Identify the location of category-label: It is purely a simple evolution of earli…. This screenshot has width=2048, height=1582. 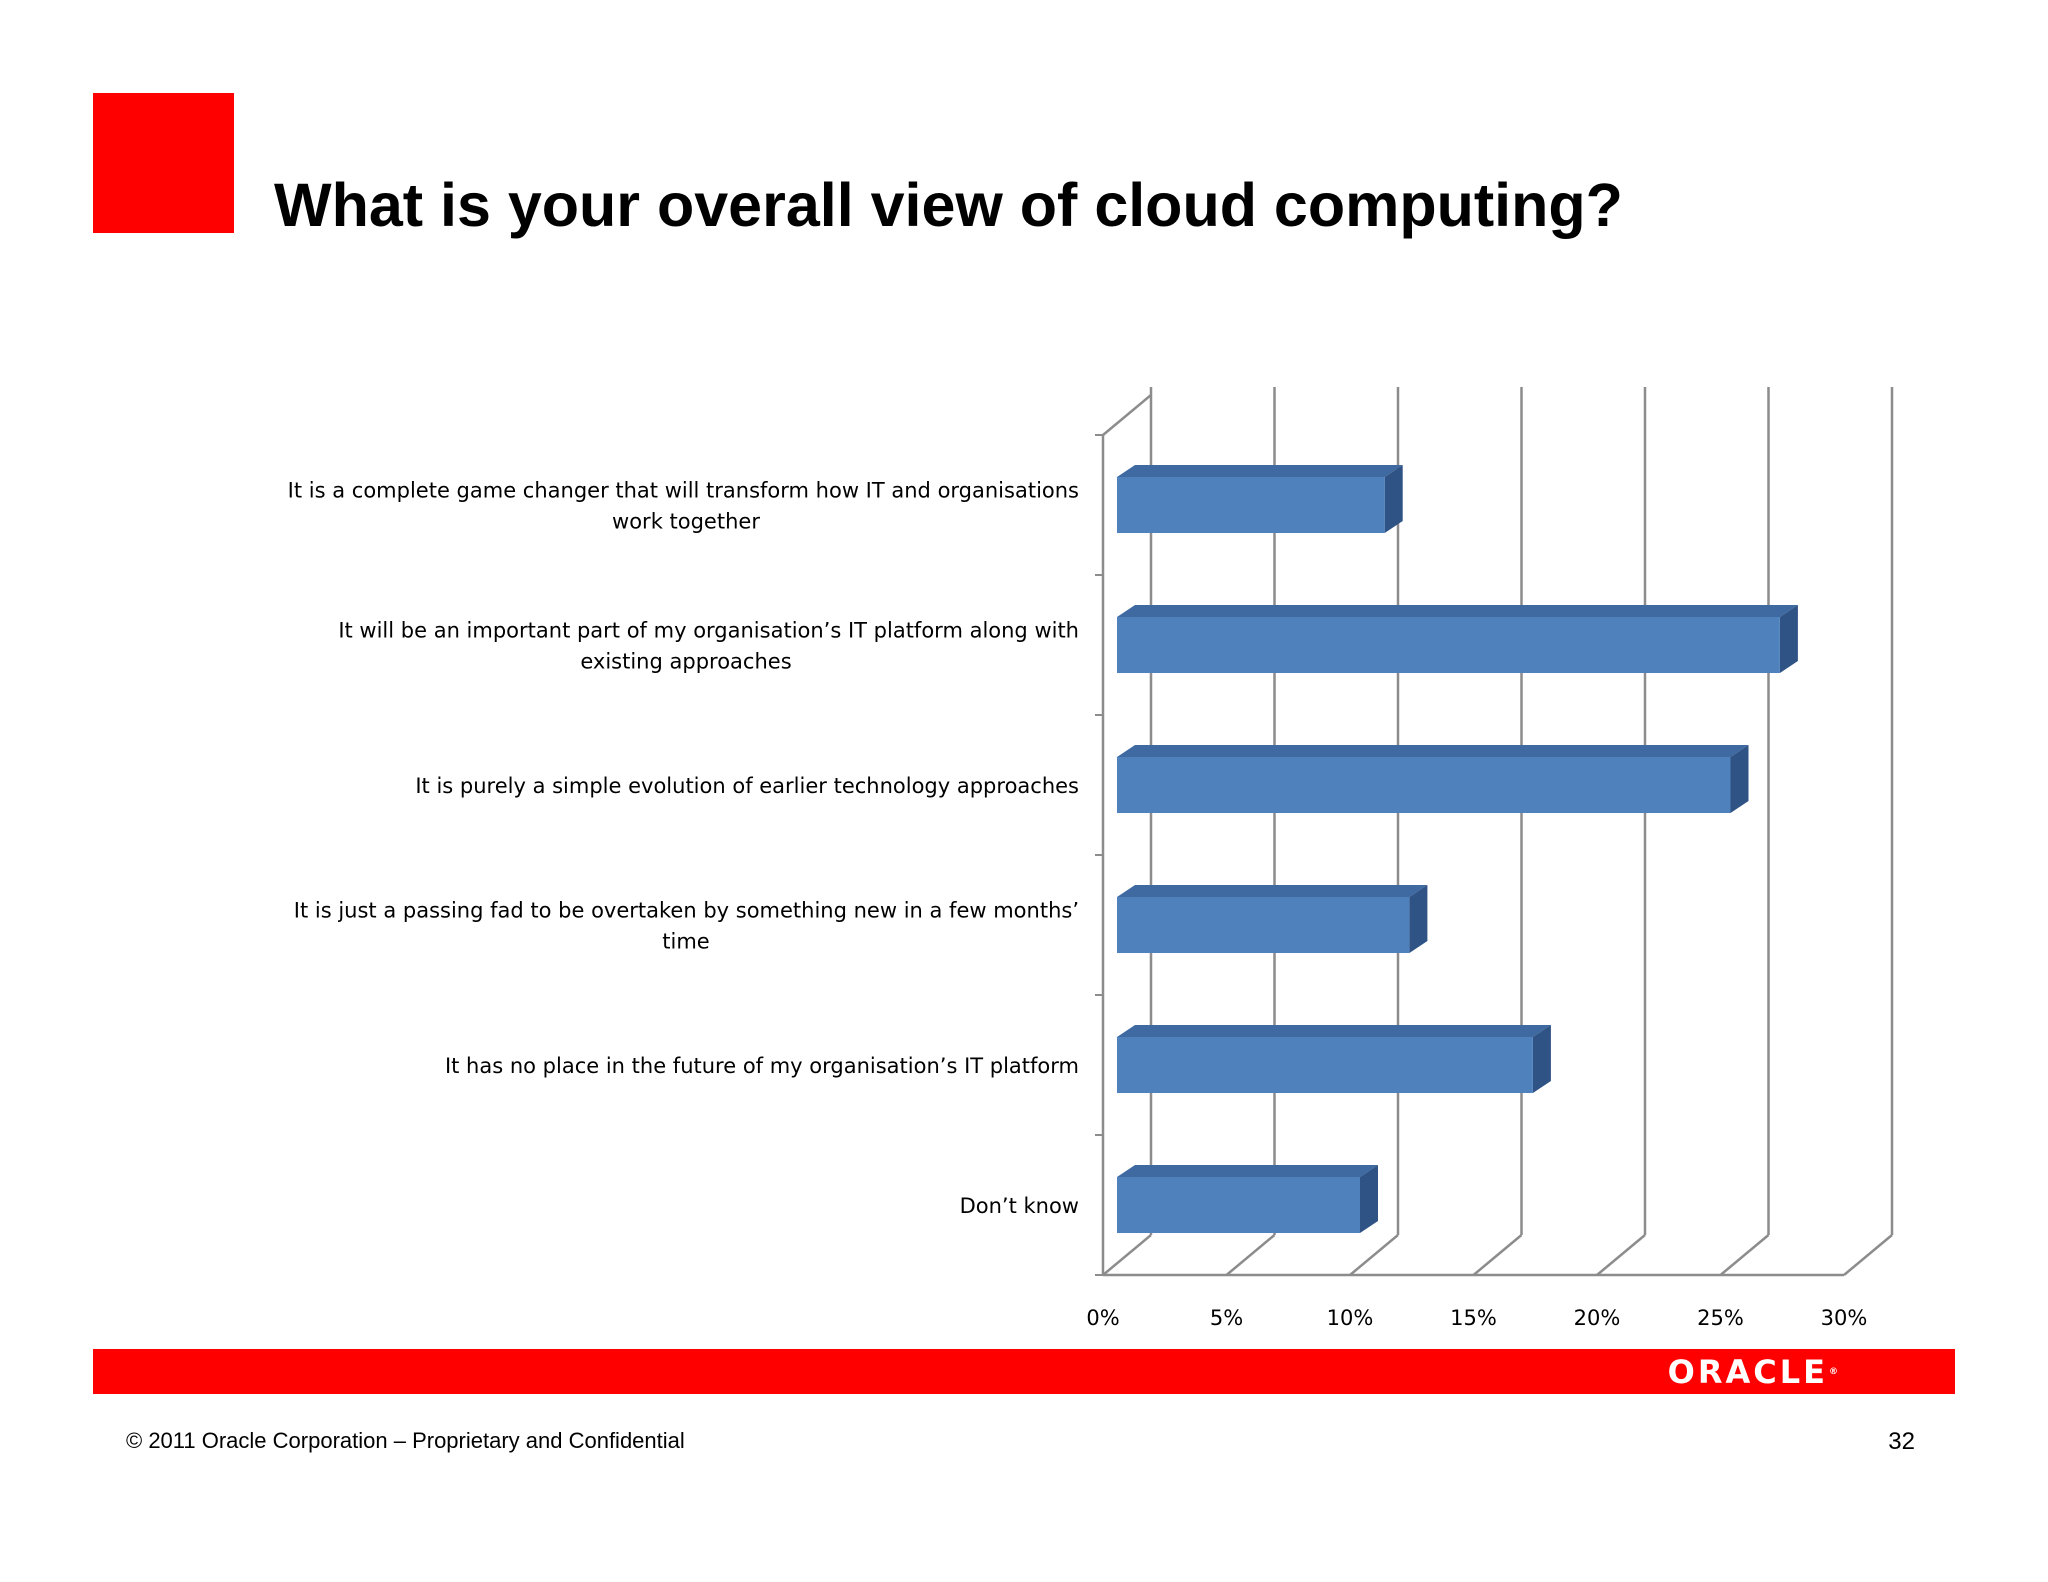
(747, 786).